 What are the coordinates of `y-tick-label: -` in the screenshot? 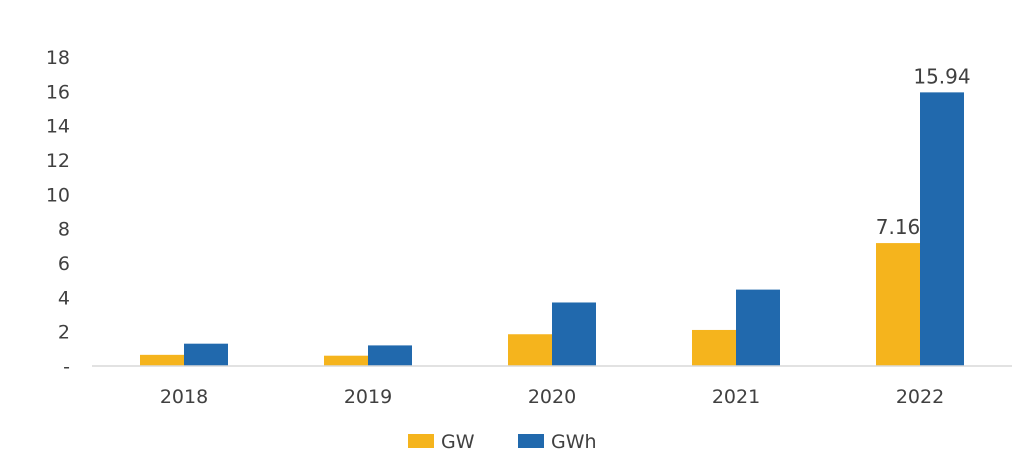 It's located at (66, 367).